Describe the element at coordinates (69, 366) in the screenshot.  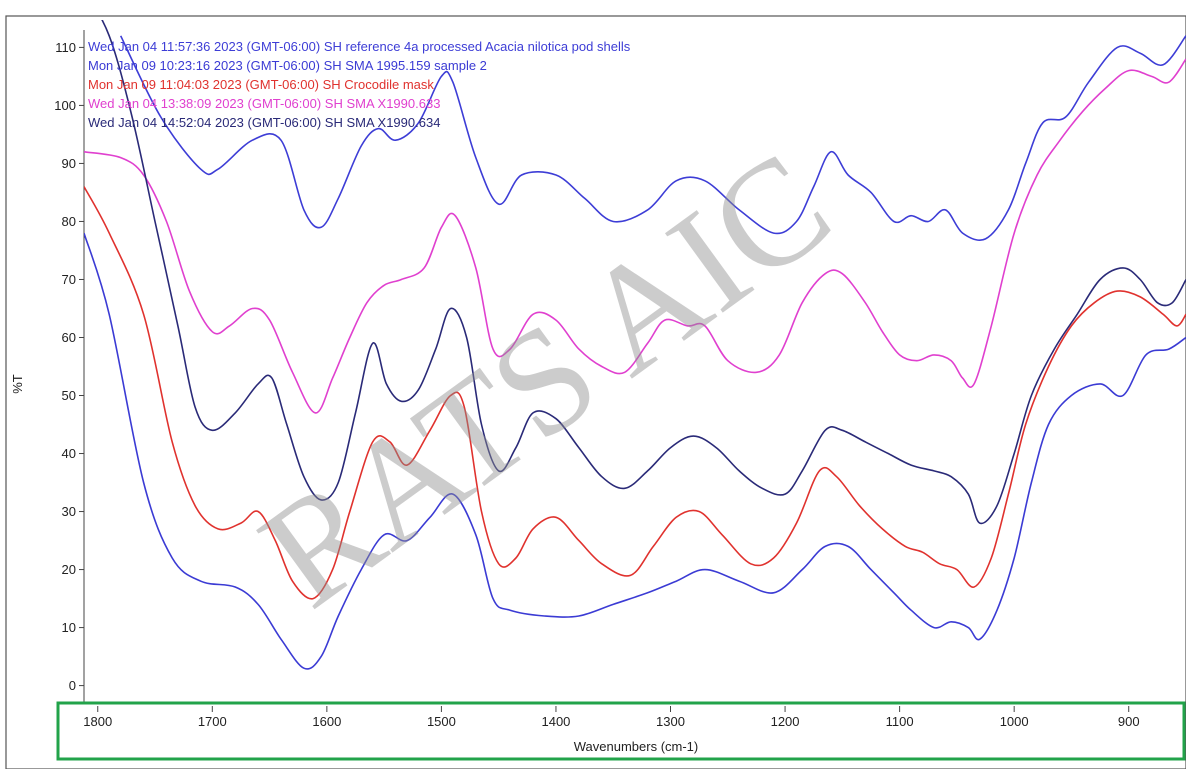
I see `y-axis-ticks: 0 10 20 30 40 50 60 70 80 90 100 110` at that location.